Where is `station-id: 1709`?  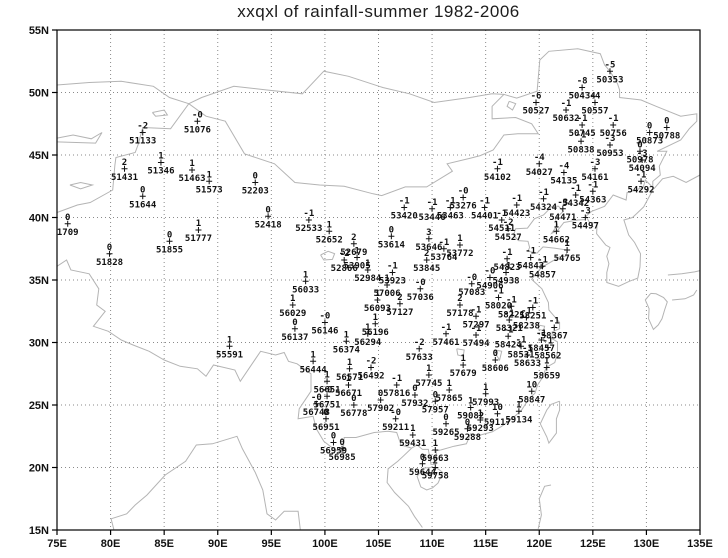 station-id: 1709 is located at coordinates (68, 233).